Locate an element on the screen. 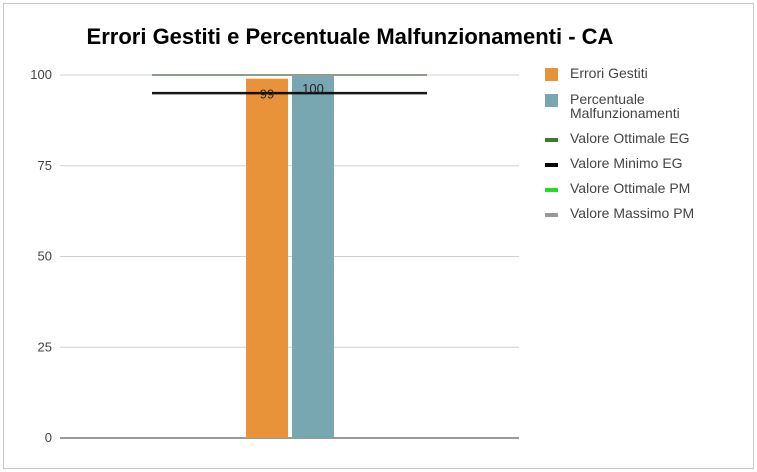  data-label: 99 is located at coordinates (267, 94).